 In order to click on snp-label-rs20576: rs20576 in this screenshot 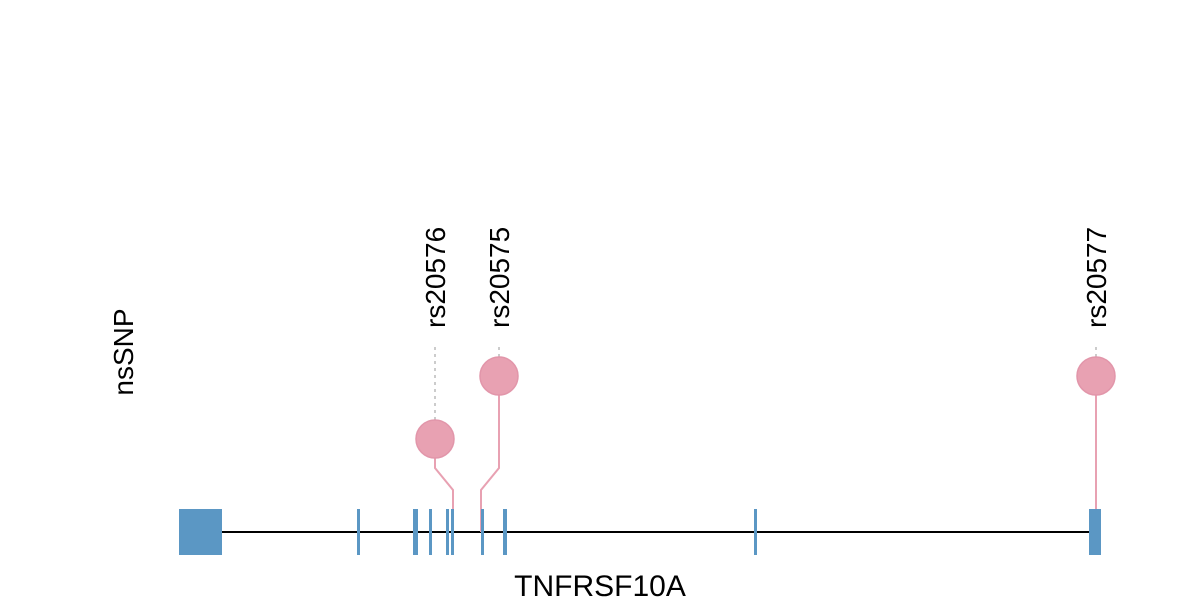, I will do `click(435, 277)`.